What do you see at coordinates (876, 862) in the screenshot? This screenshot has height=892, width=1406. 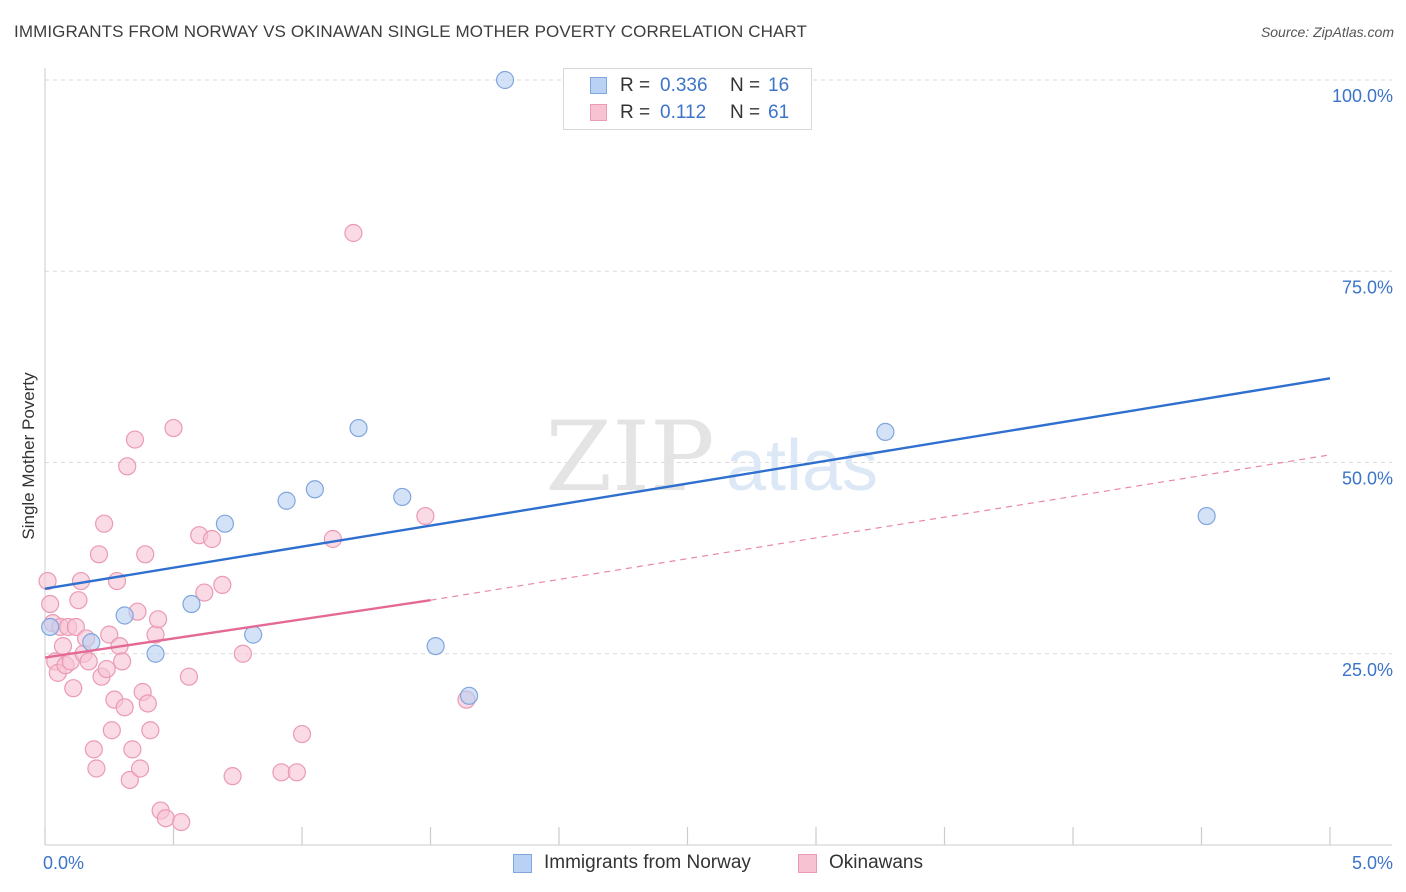 I see `okinawa-legend-label: Okinawans` at bounding box center [876, 862].